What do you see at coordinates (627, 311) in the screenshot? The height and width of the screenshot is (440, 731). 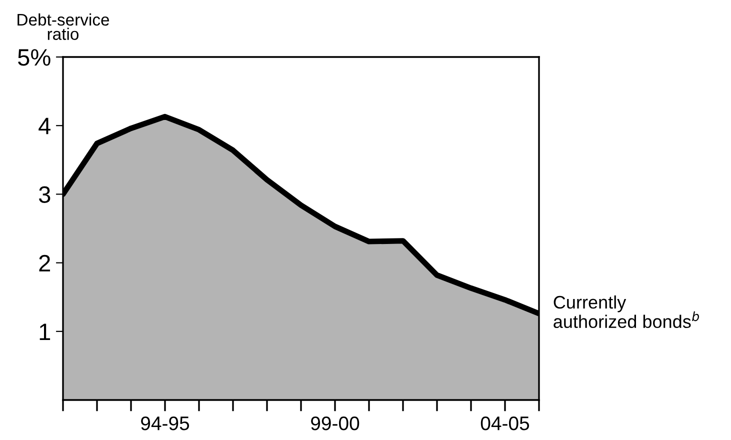 I see `text: Currently authorized bonds$^{b}$` at bounding box center [627, 311].